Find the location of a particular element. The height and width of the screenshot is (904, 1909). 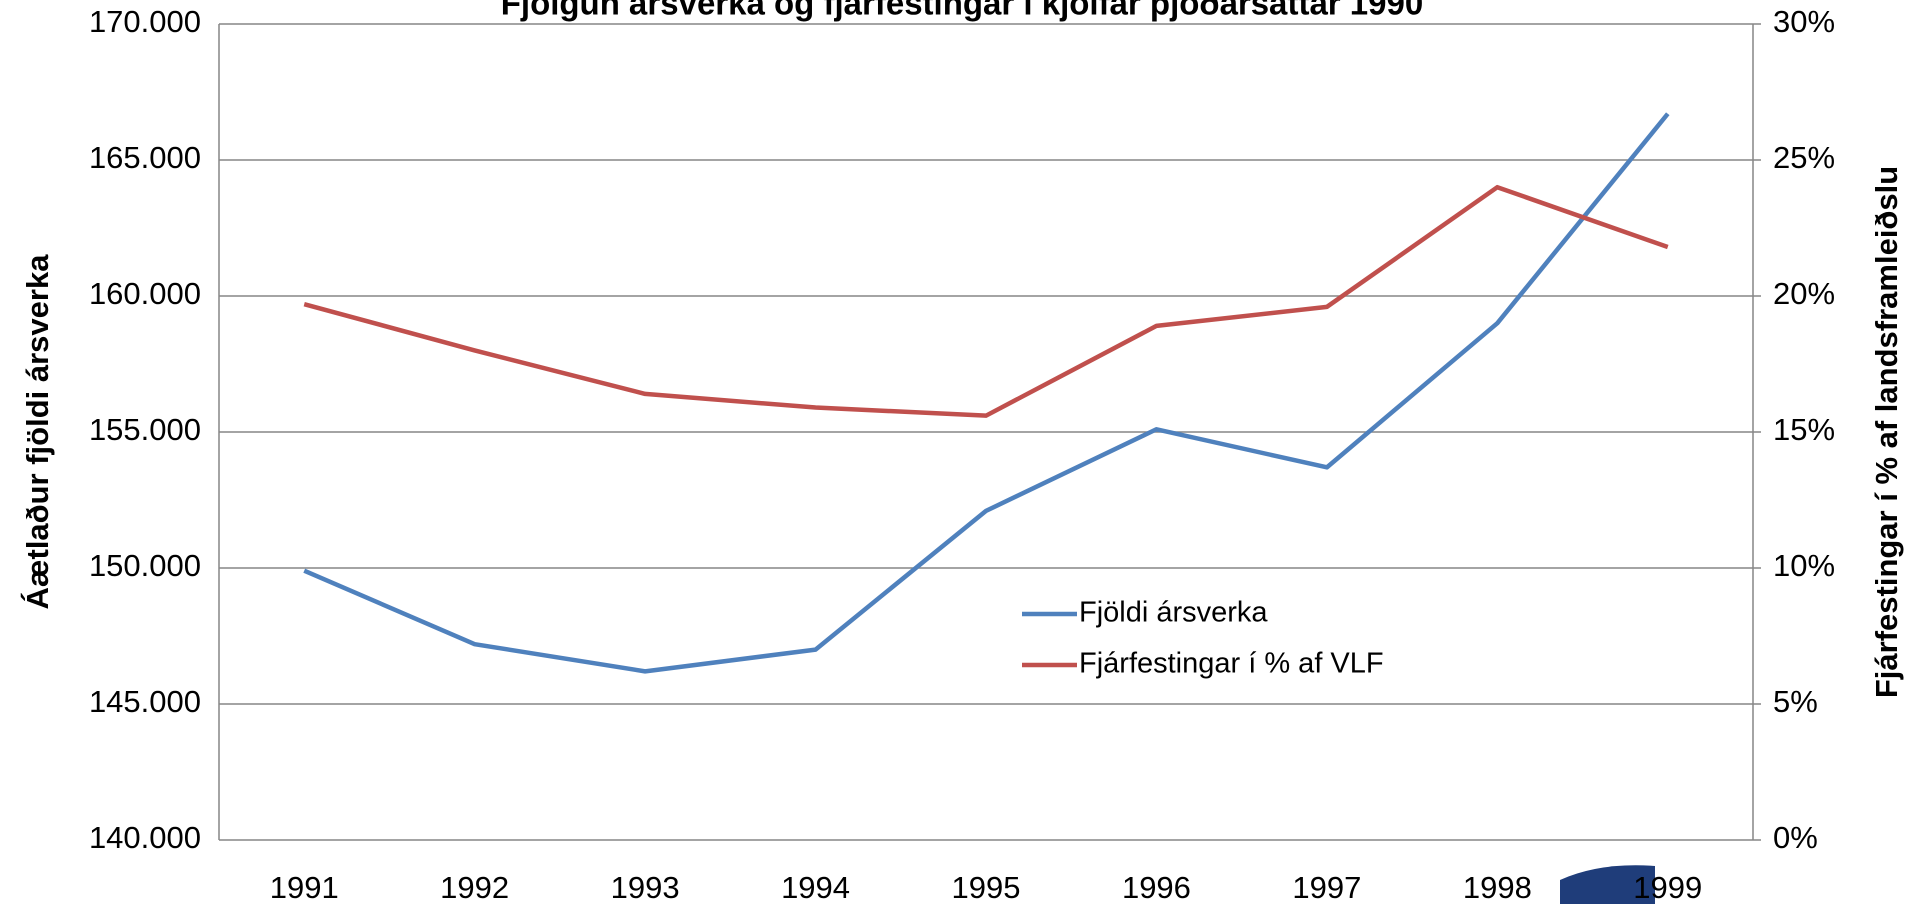

x-tick-label: 1991 is located at coordinates (304, 887).